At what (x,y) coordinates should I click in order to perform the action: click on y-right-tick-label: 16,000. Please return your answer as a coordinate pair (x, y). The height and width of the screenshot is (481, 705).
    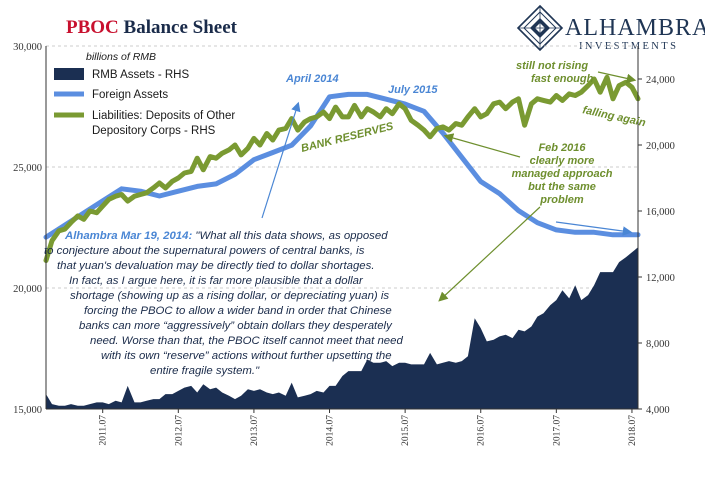
    Looking at the image, I should click on (660, 212).